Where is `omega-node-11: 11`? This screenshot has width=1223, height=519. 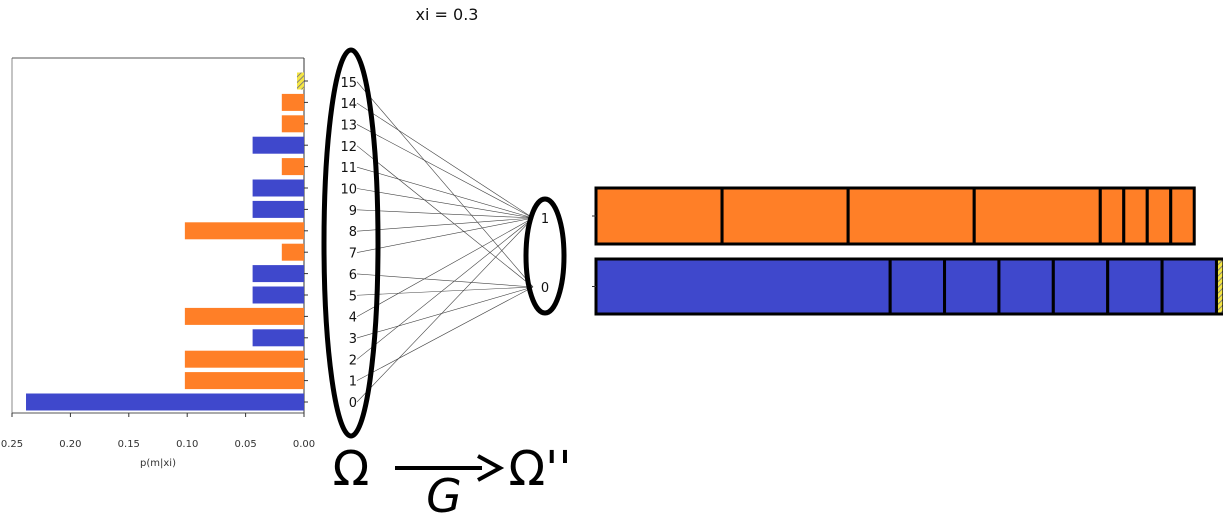 omega-node-11: 11 is located at coordinates (348, 168).